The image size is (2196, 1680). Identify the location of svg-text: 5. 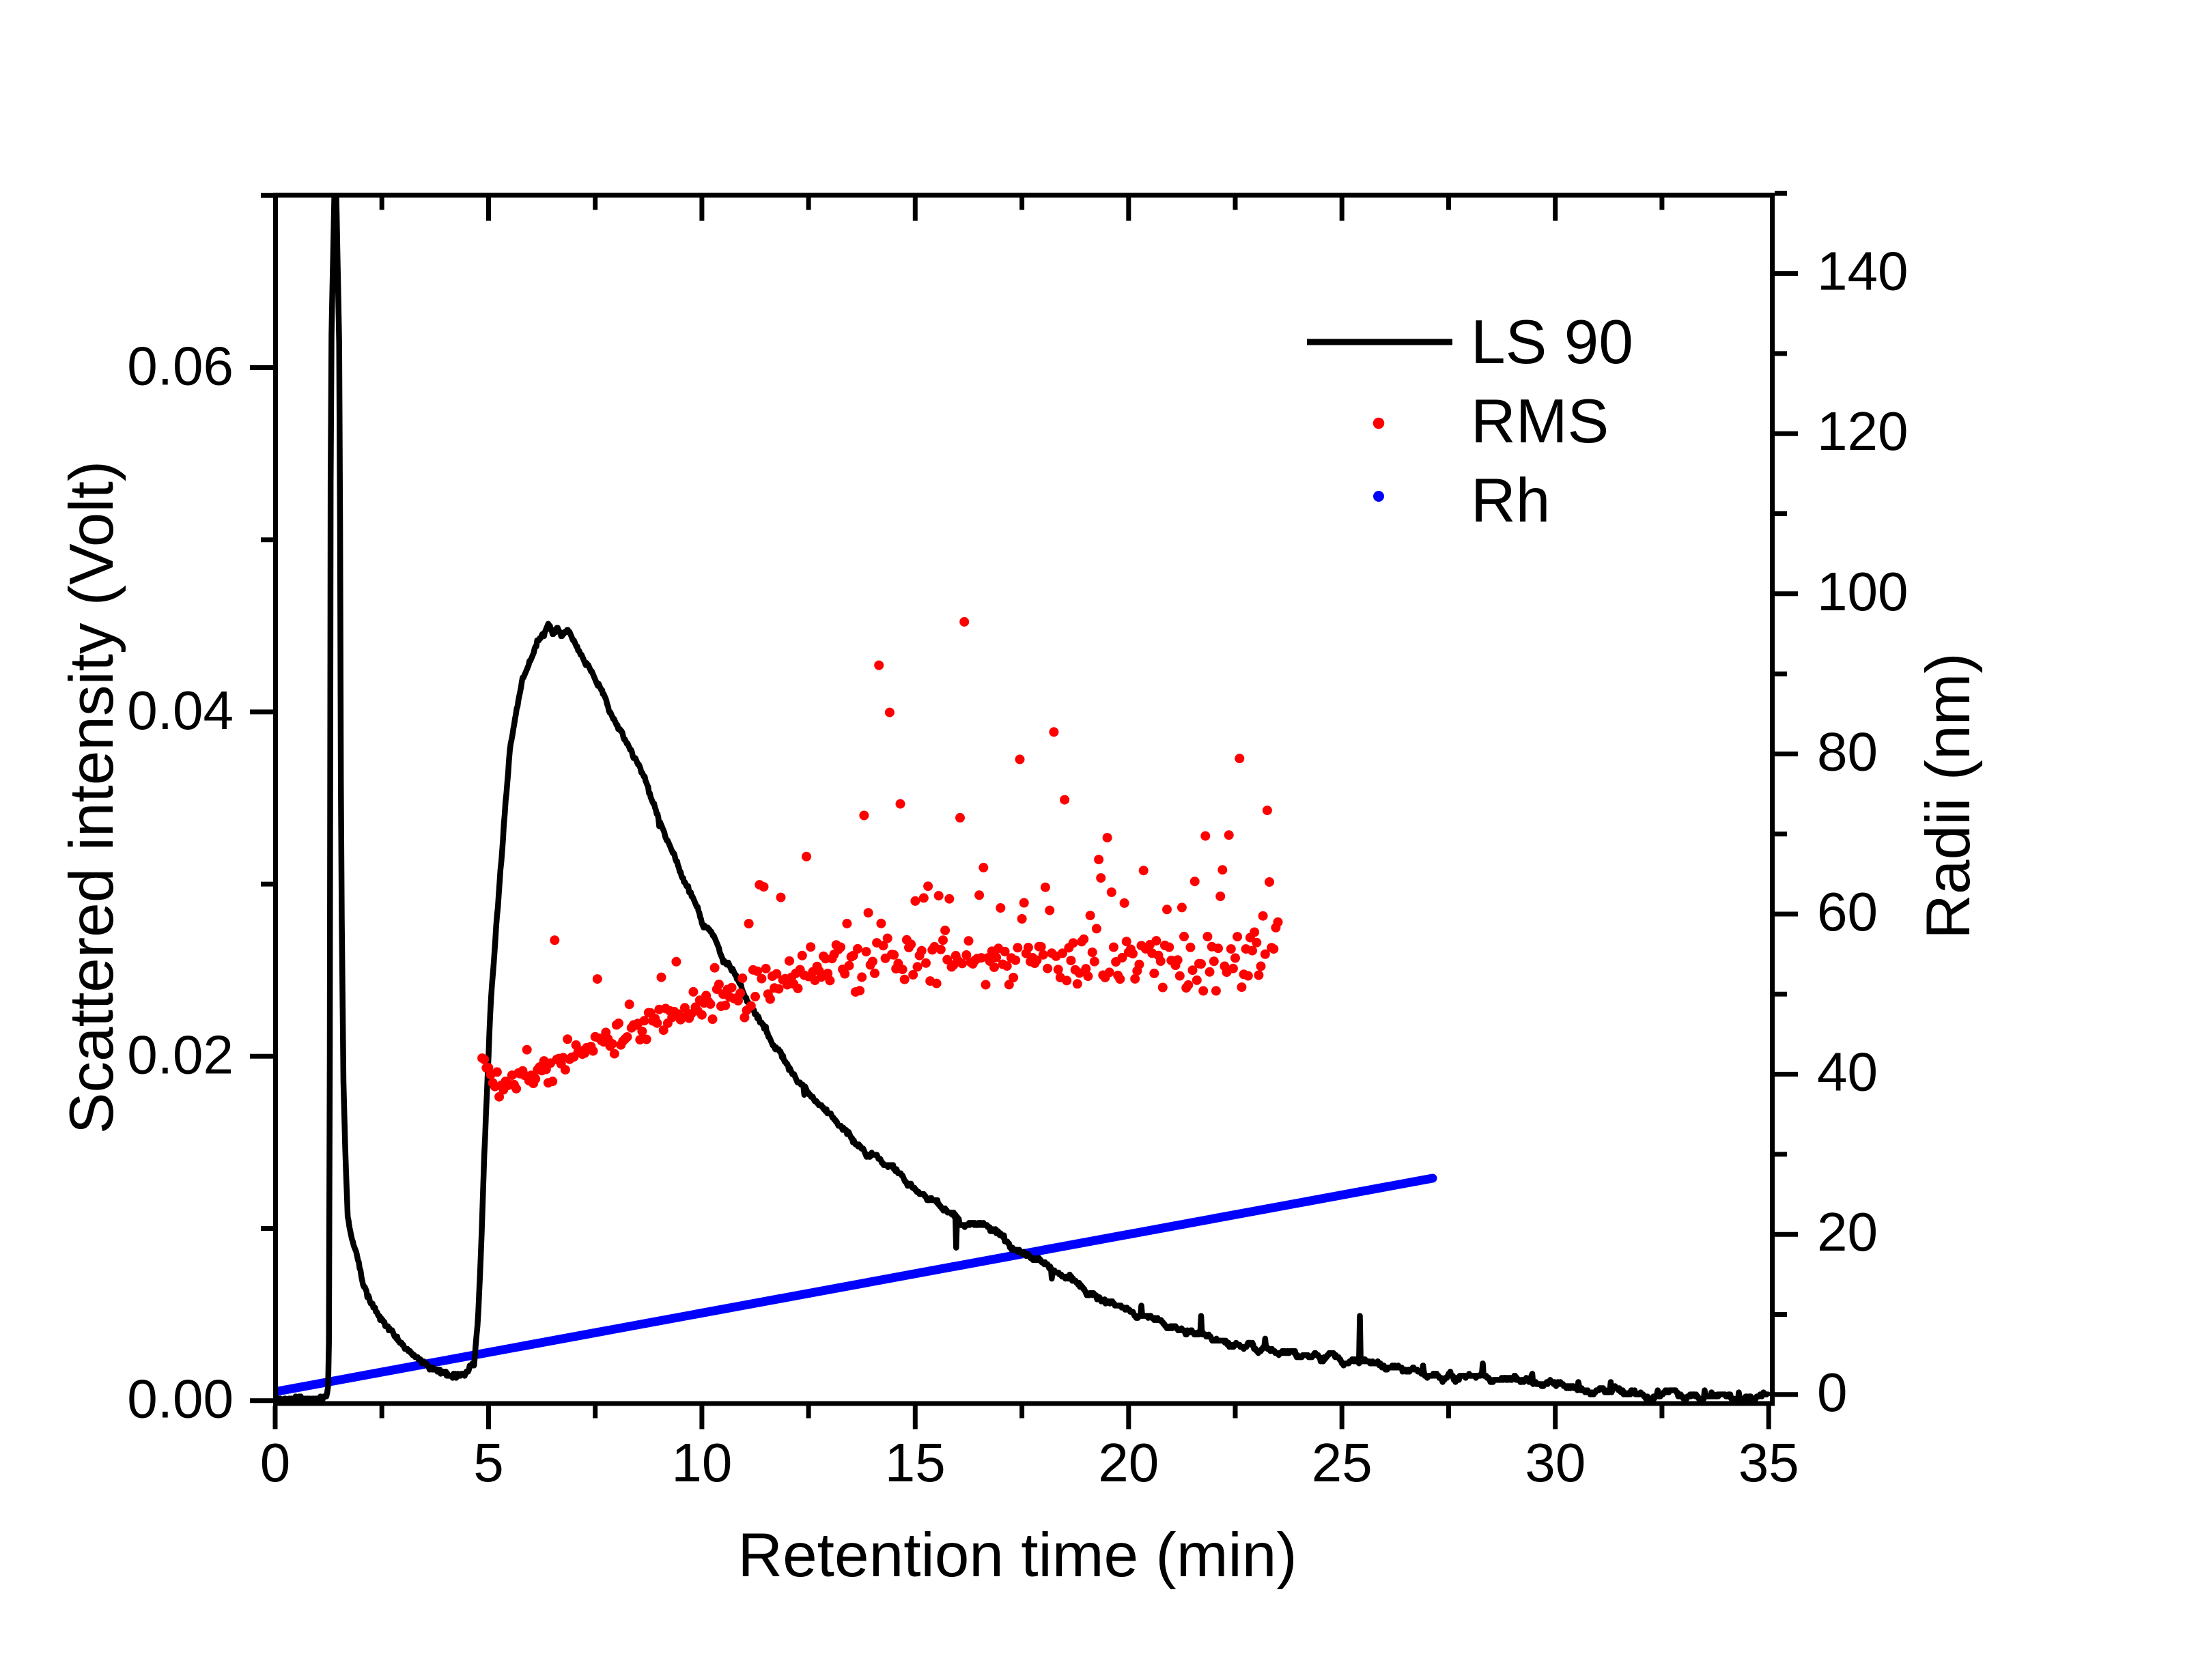
(489, 1462).